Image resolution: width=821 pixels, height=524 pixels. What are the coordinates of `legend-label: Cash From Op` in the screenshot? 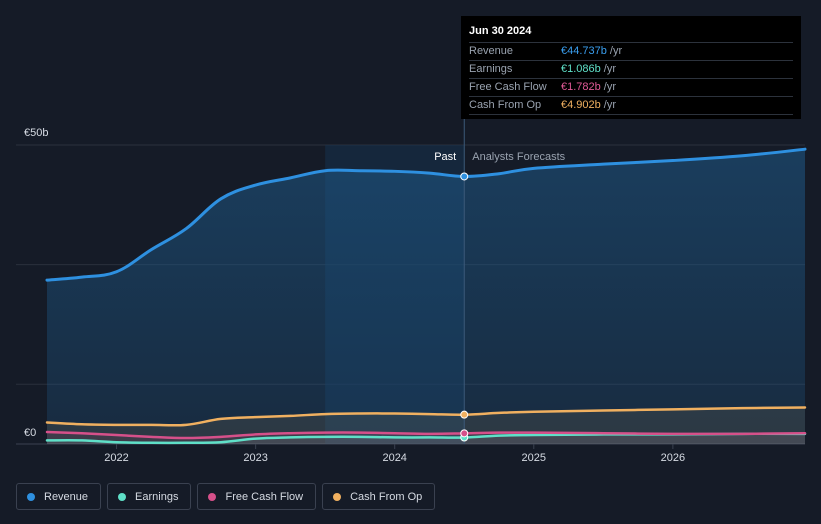 It's located at (386, 496).